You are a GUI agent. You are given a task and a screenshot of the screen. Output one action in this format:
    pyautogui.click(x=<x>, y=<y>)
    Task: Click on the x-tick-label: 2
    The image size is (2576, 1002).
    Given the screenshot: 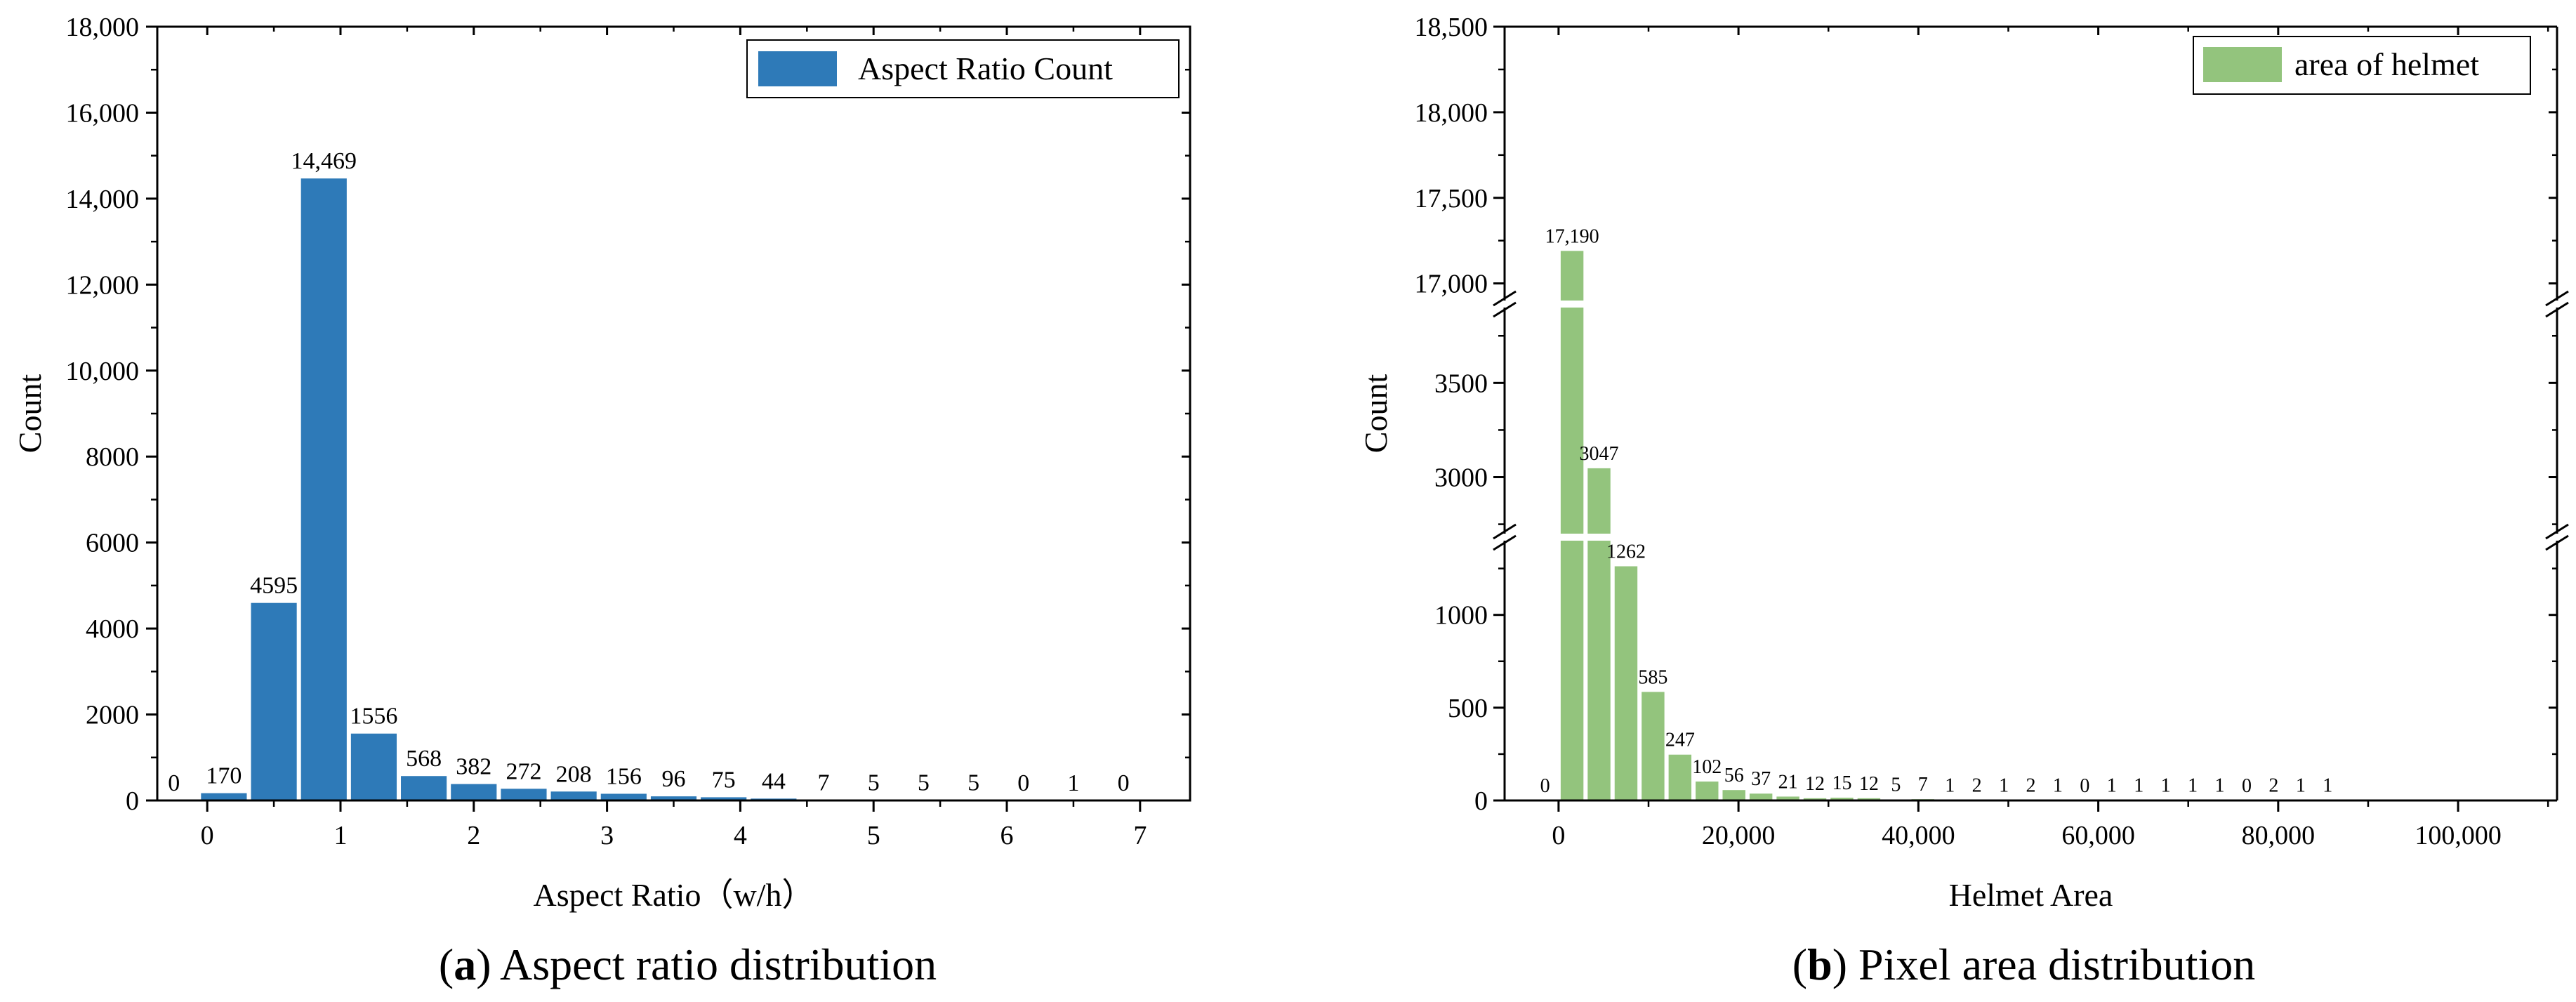 What is the action you would take?
    pyautogui.click(x=473, y=835)
    